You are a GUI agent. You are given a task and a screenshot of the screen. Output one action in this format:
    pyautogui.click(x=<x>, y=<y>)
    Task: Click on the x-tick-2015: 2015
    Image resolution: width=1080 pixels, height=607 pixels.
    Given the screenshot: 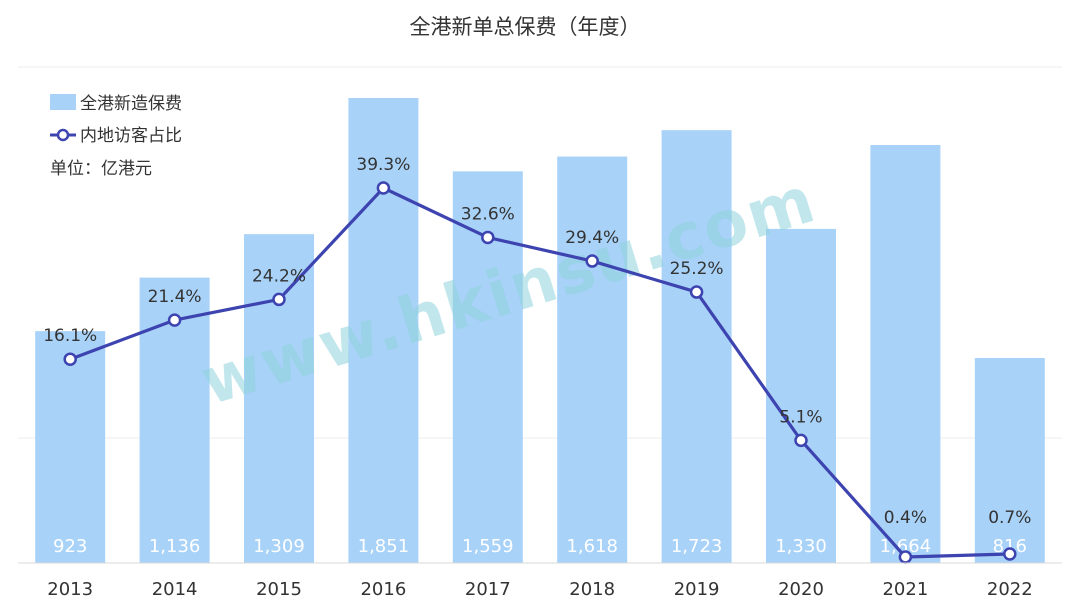 What is the action you would take?
    pyautogui.click(x=279, y=589)
    